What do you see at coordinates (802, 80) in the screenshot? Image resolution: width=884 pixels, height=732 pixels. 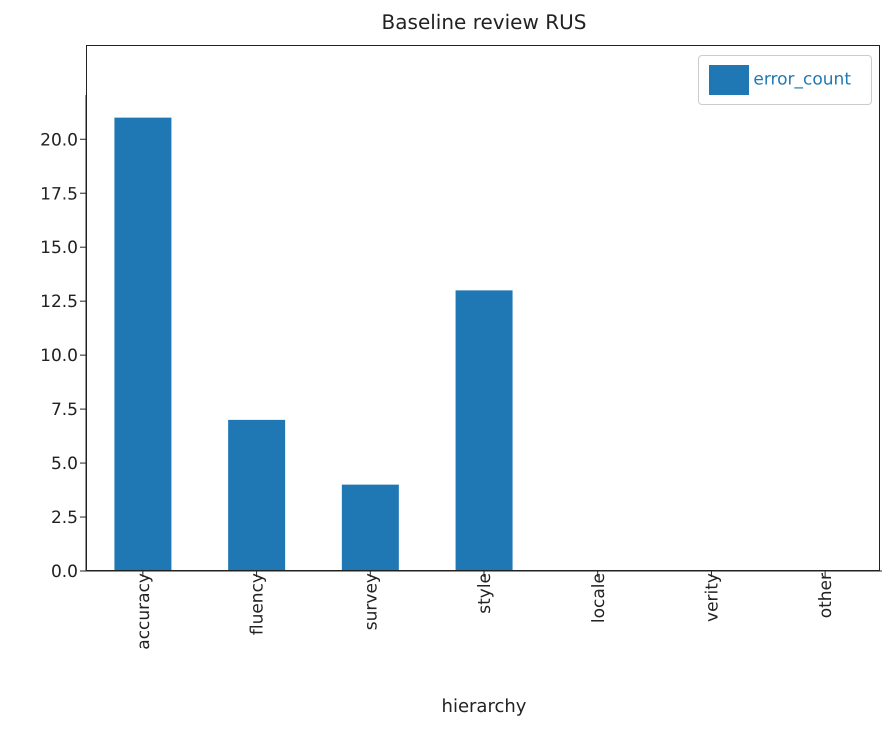 I see `legend-label: error_count` at bounding box center [802, 80].